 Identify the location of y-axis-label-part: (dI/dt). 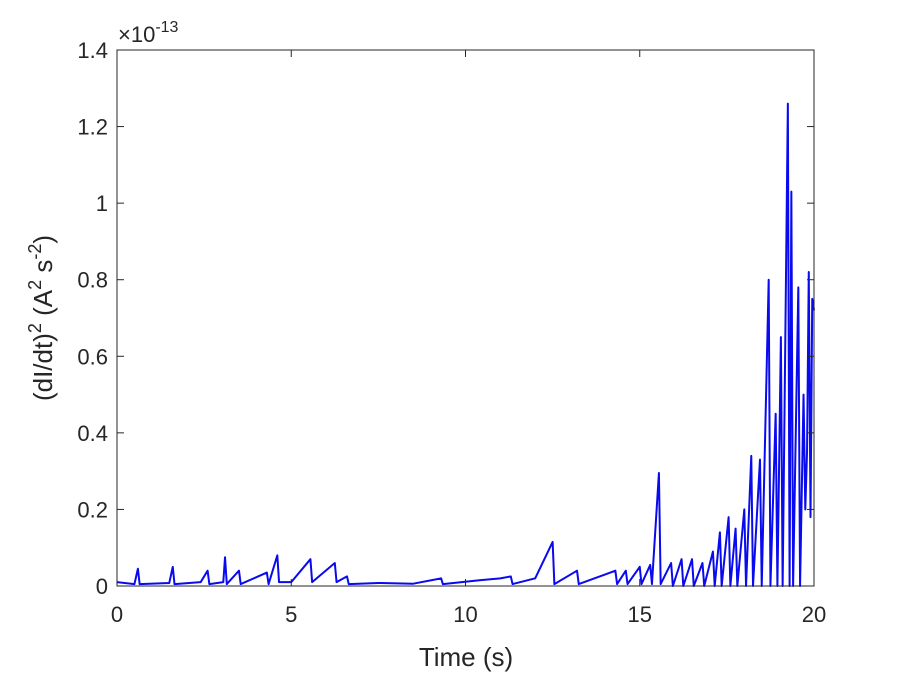
(43, 367).